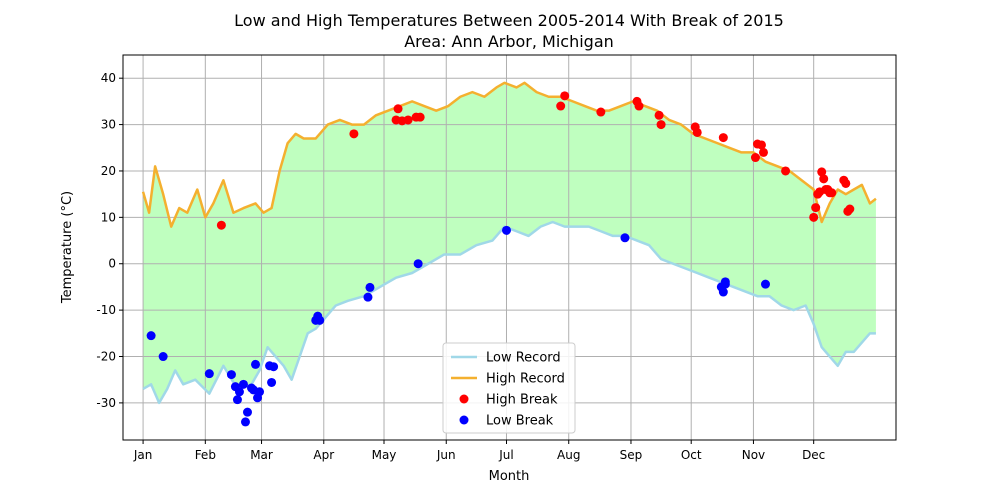 The width and height of the screenshot is (1000, 490). I want to click on legend-box, so click(509, 388).